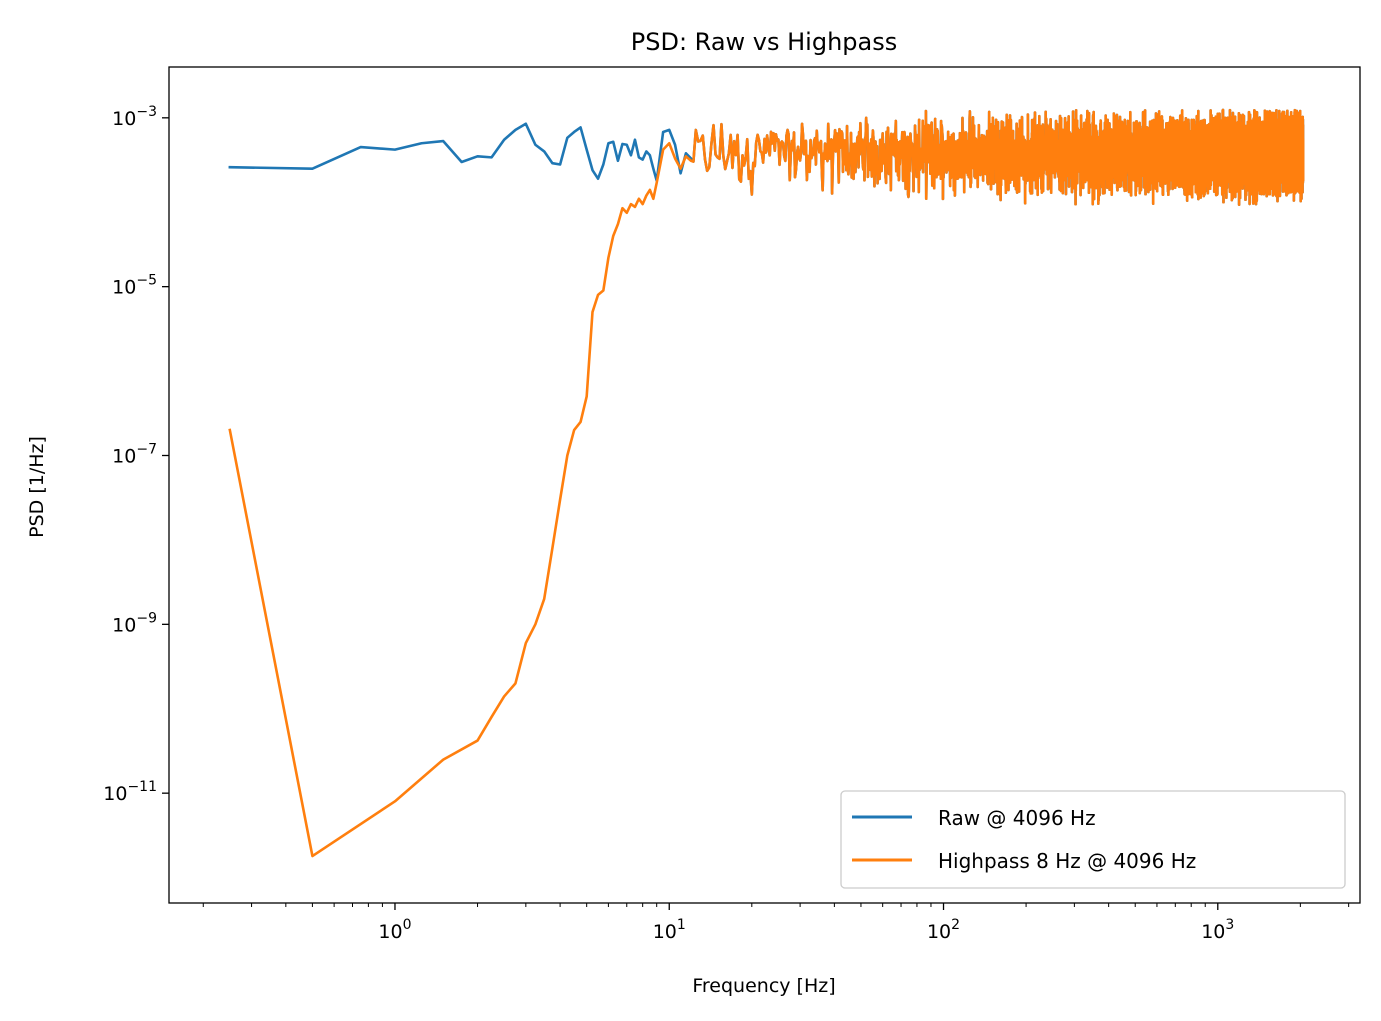  What do you see at coordinates (764, 42) in the screenshot?
I see `chart-title: PSD: Raw vs Highpass` at bounding box center [764, 42].